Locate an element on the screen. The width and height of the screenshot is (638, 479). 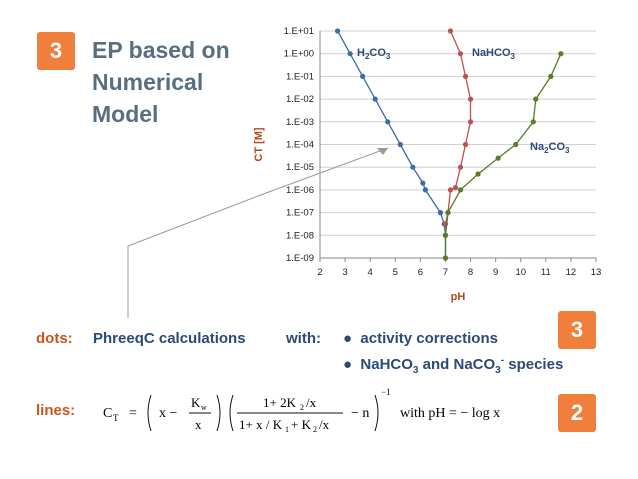
y-tick-label: 1.E-09 is located at coordinates (300, 258).